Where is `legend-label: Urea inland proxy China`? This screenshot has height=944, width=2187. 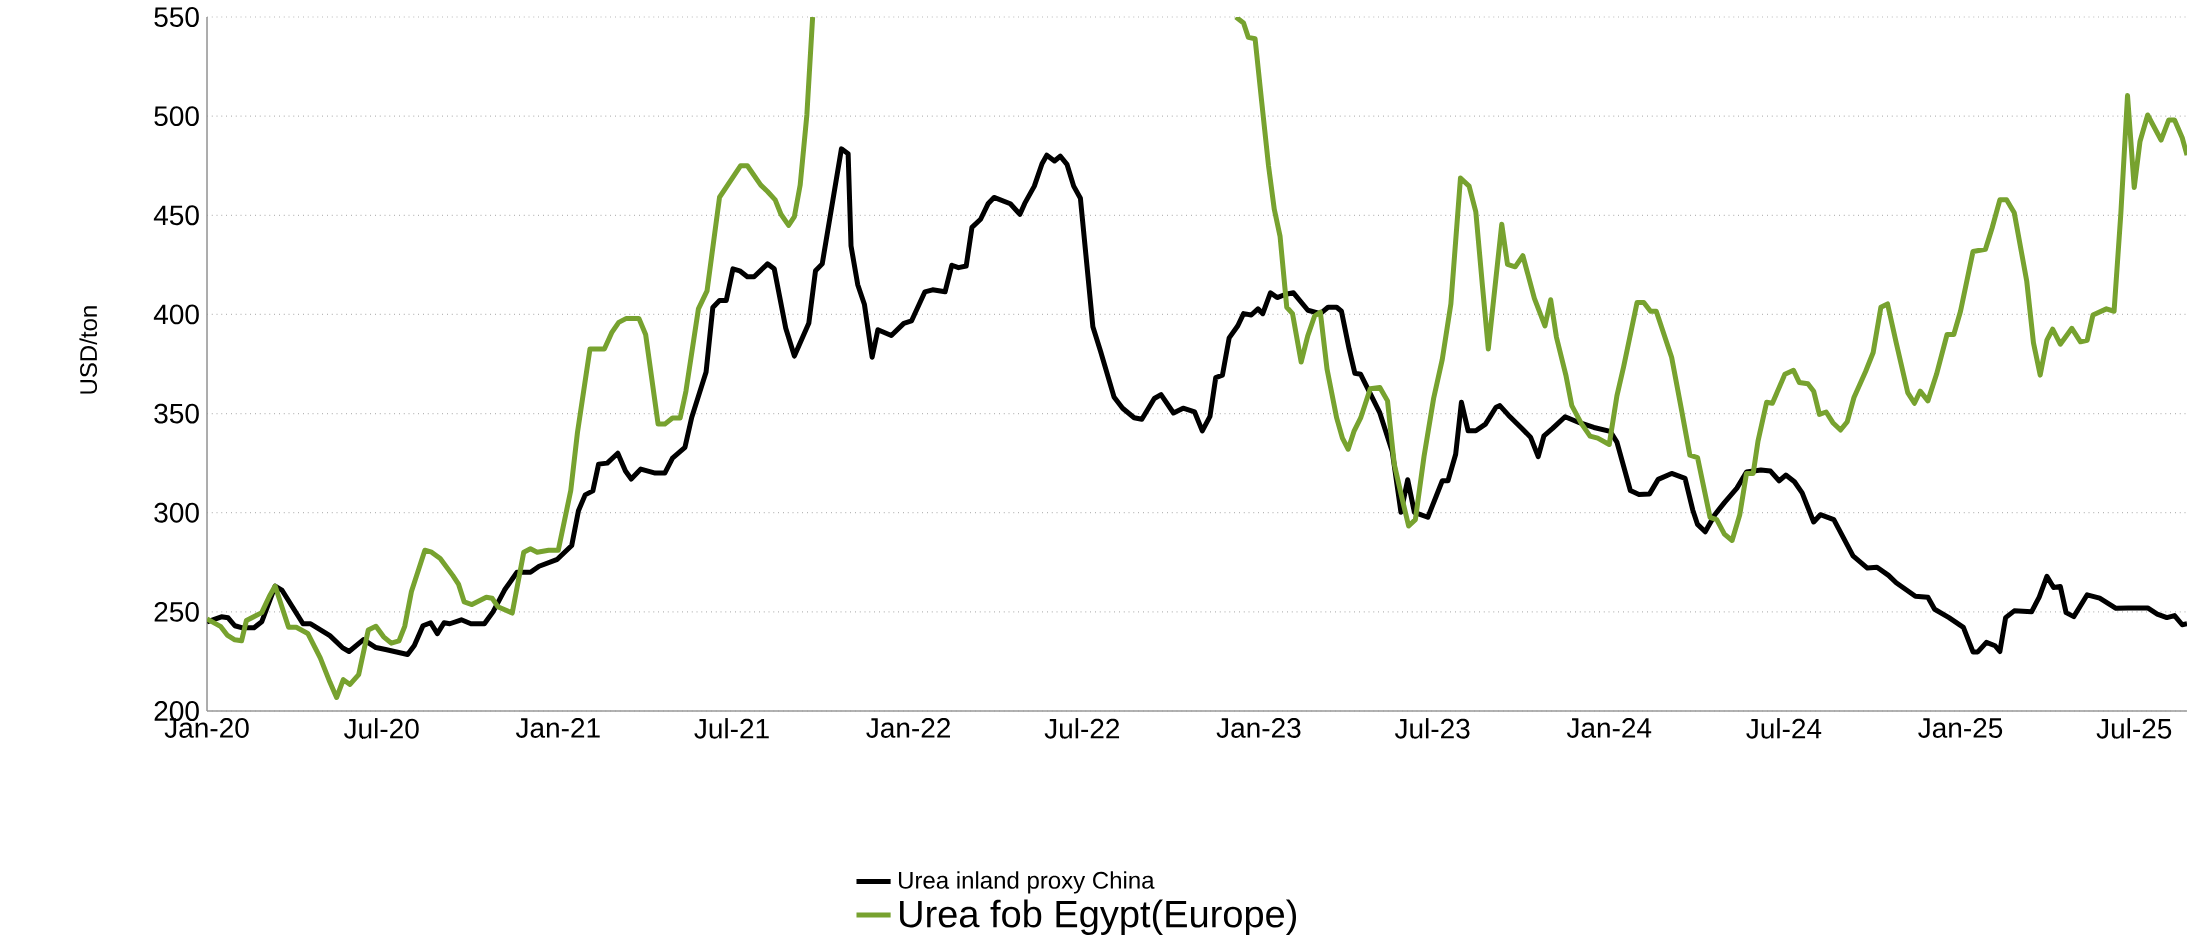 legend-label: Urea inland proxy China is located at coordinates (1026, 882).